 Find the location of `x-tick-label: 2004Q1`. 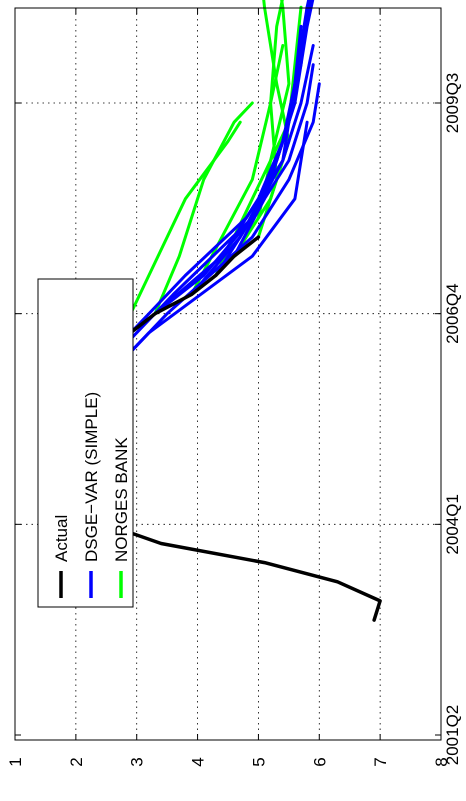

x-tick-label: 2004Q1 is located at coordinates (452, 524).